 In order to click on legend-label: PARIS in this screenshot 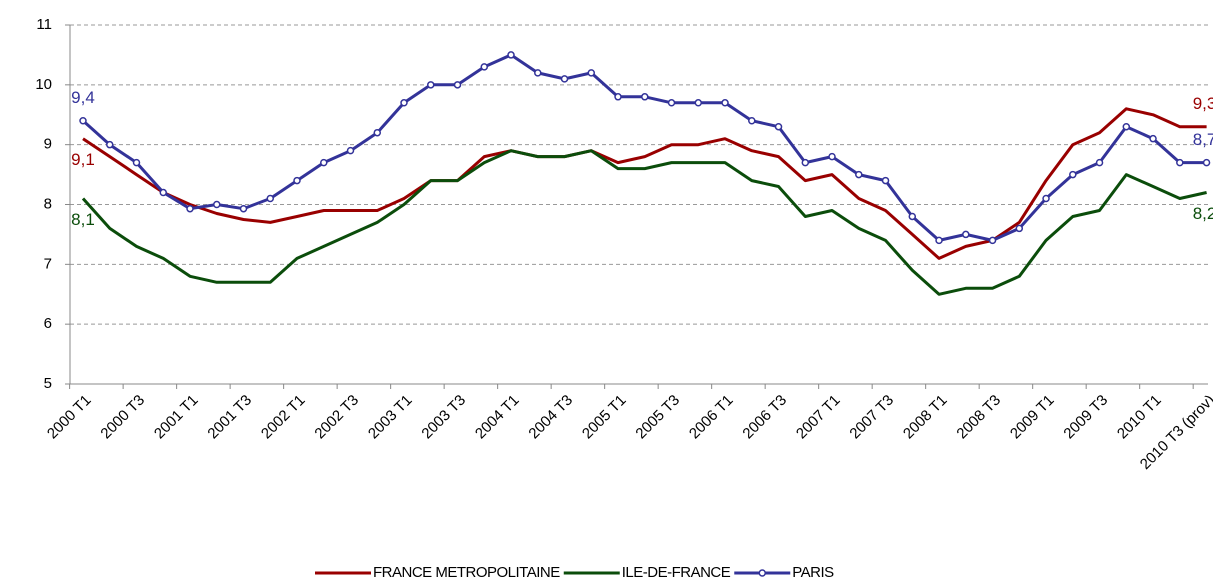, I will do `click(813, 572)`.